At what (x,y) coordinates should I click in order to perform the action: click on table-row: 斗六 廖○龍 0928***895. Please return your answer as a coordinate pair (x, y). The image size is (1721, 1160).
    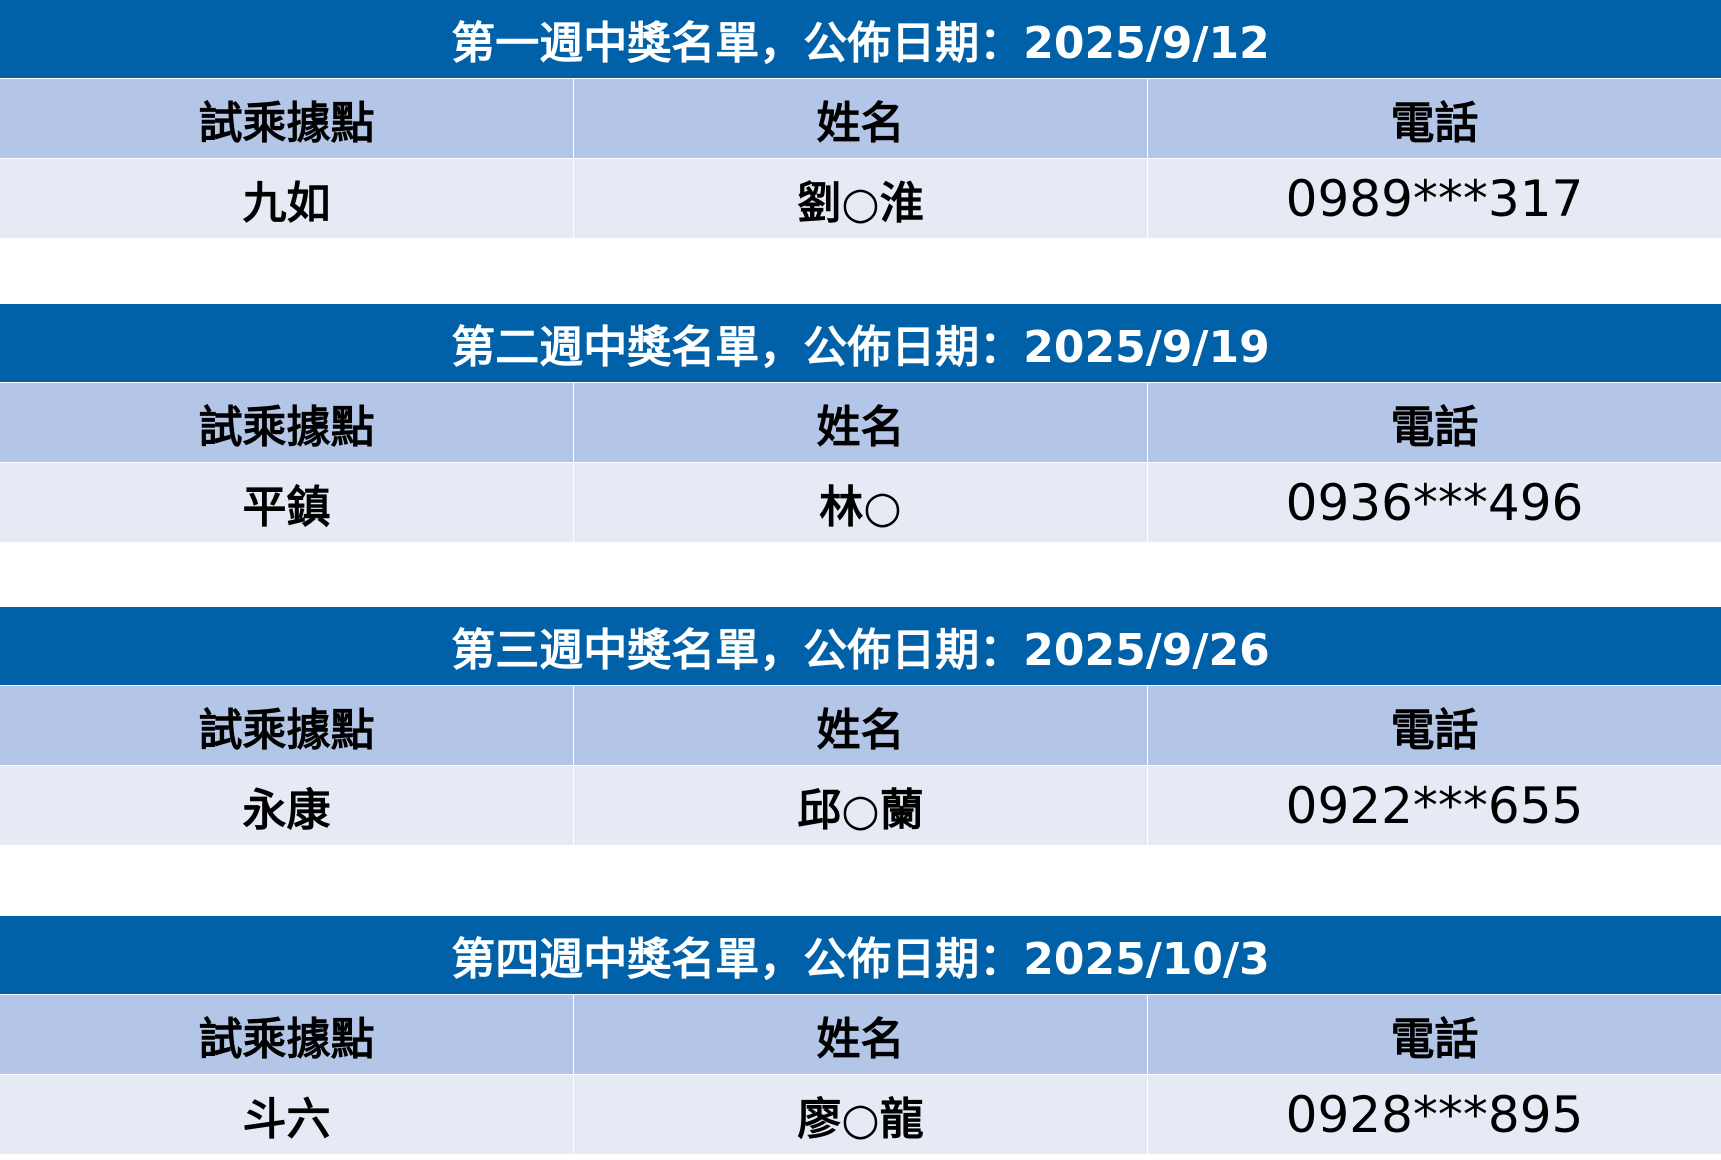
    Looking at the image, I should click on (860, 1114).